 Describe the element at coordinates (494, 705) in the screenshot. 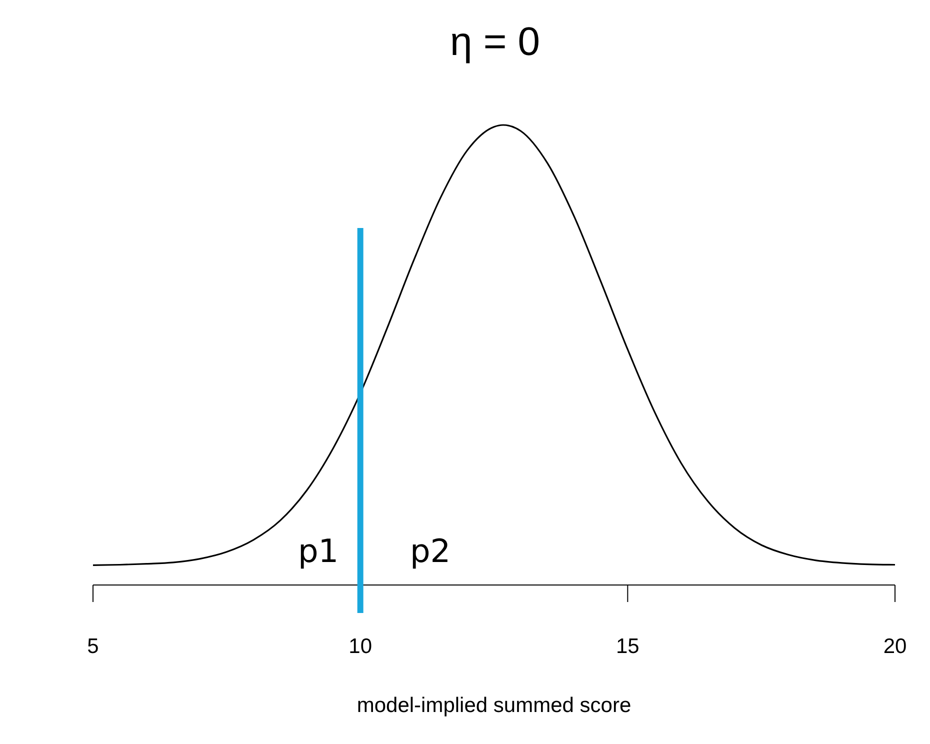

I see `x-axis-title: model-implied summed score` at that location.